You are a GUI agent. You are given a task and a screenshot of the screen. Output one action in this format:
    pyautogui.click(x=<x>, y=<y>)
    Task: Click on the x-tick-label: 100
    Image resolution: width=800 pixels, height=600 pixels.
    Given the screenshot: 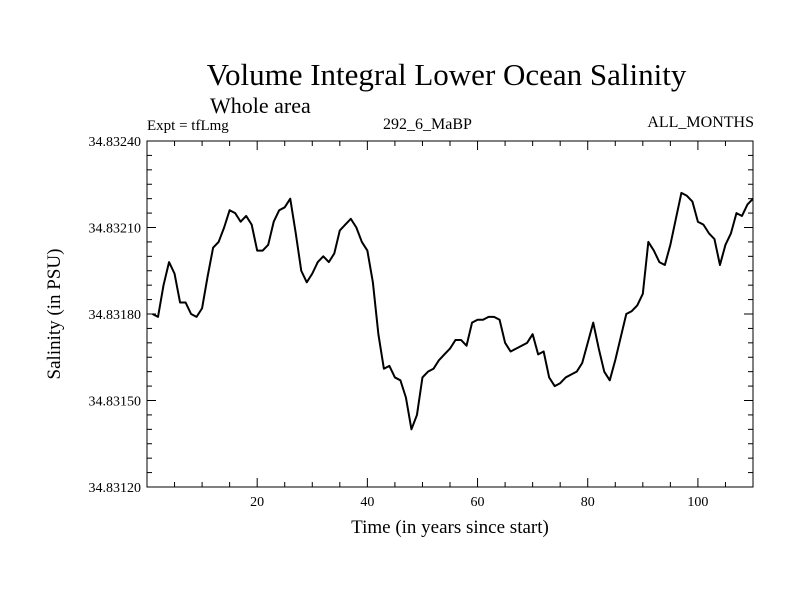 What is the action you would take?
    pyautogui.click(x=697, y=502)
    